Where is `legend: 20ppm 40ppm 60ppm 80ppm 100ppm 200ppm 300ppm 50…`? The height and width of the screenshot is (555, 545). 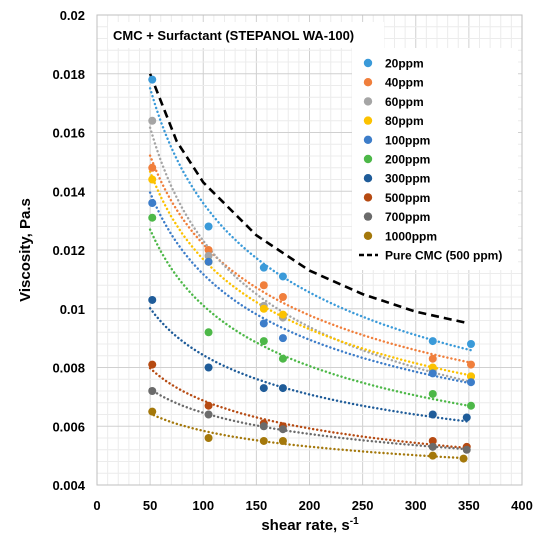 legend: 20ppm 40ppm 60ppm 80ppm 100ppm 200ppm 300ppm 50… is located at coordinates (430, 160).